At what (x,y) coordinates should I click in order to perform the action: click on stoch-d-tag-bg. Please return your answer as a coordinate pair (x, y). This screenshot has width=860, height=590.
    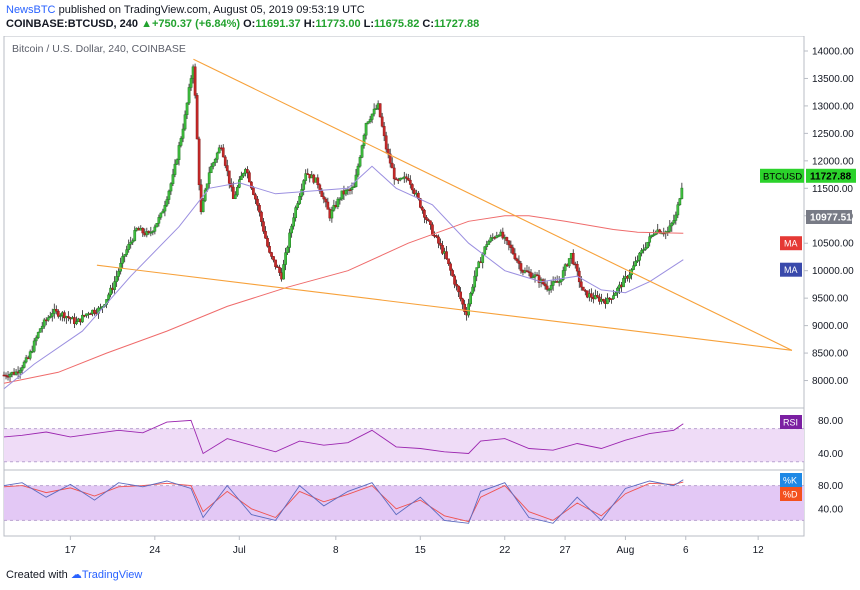
    Looking at the image, I should click on (791, 494).